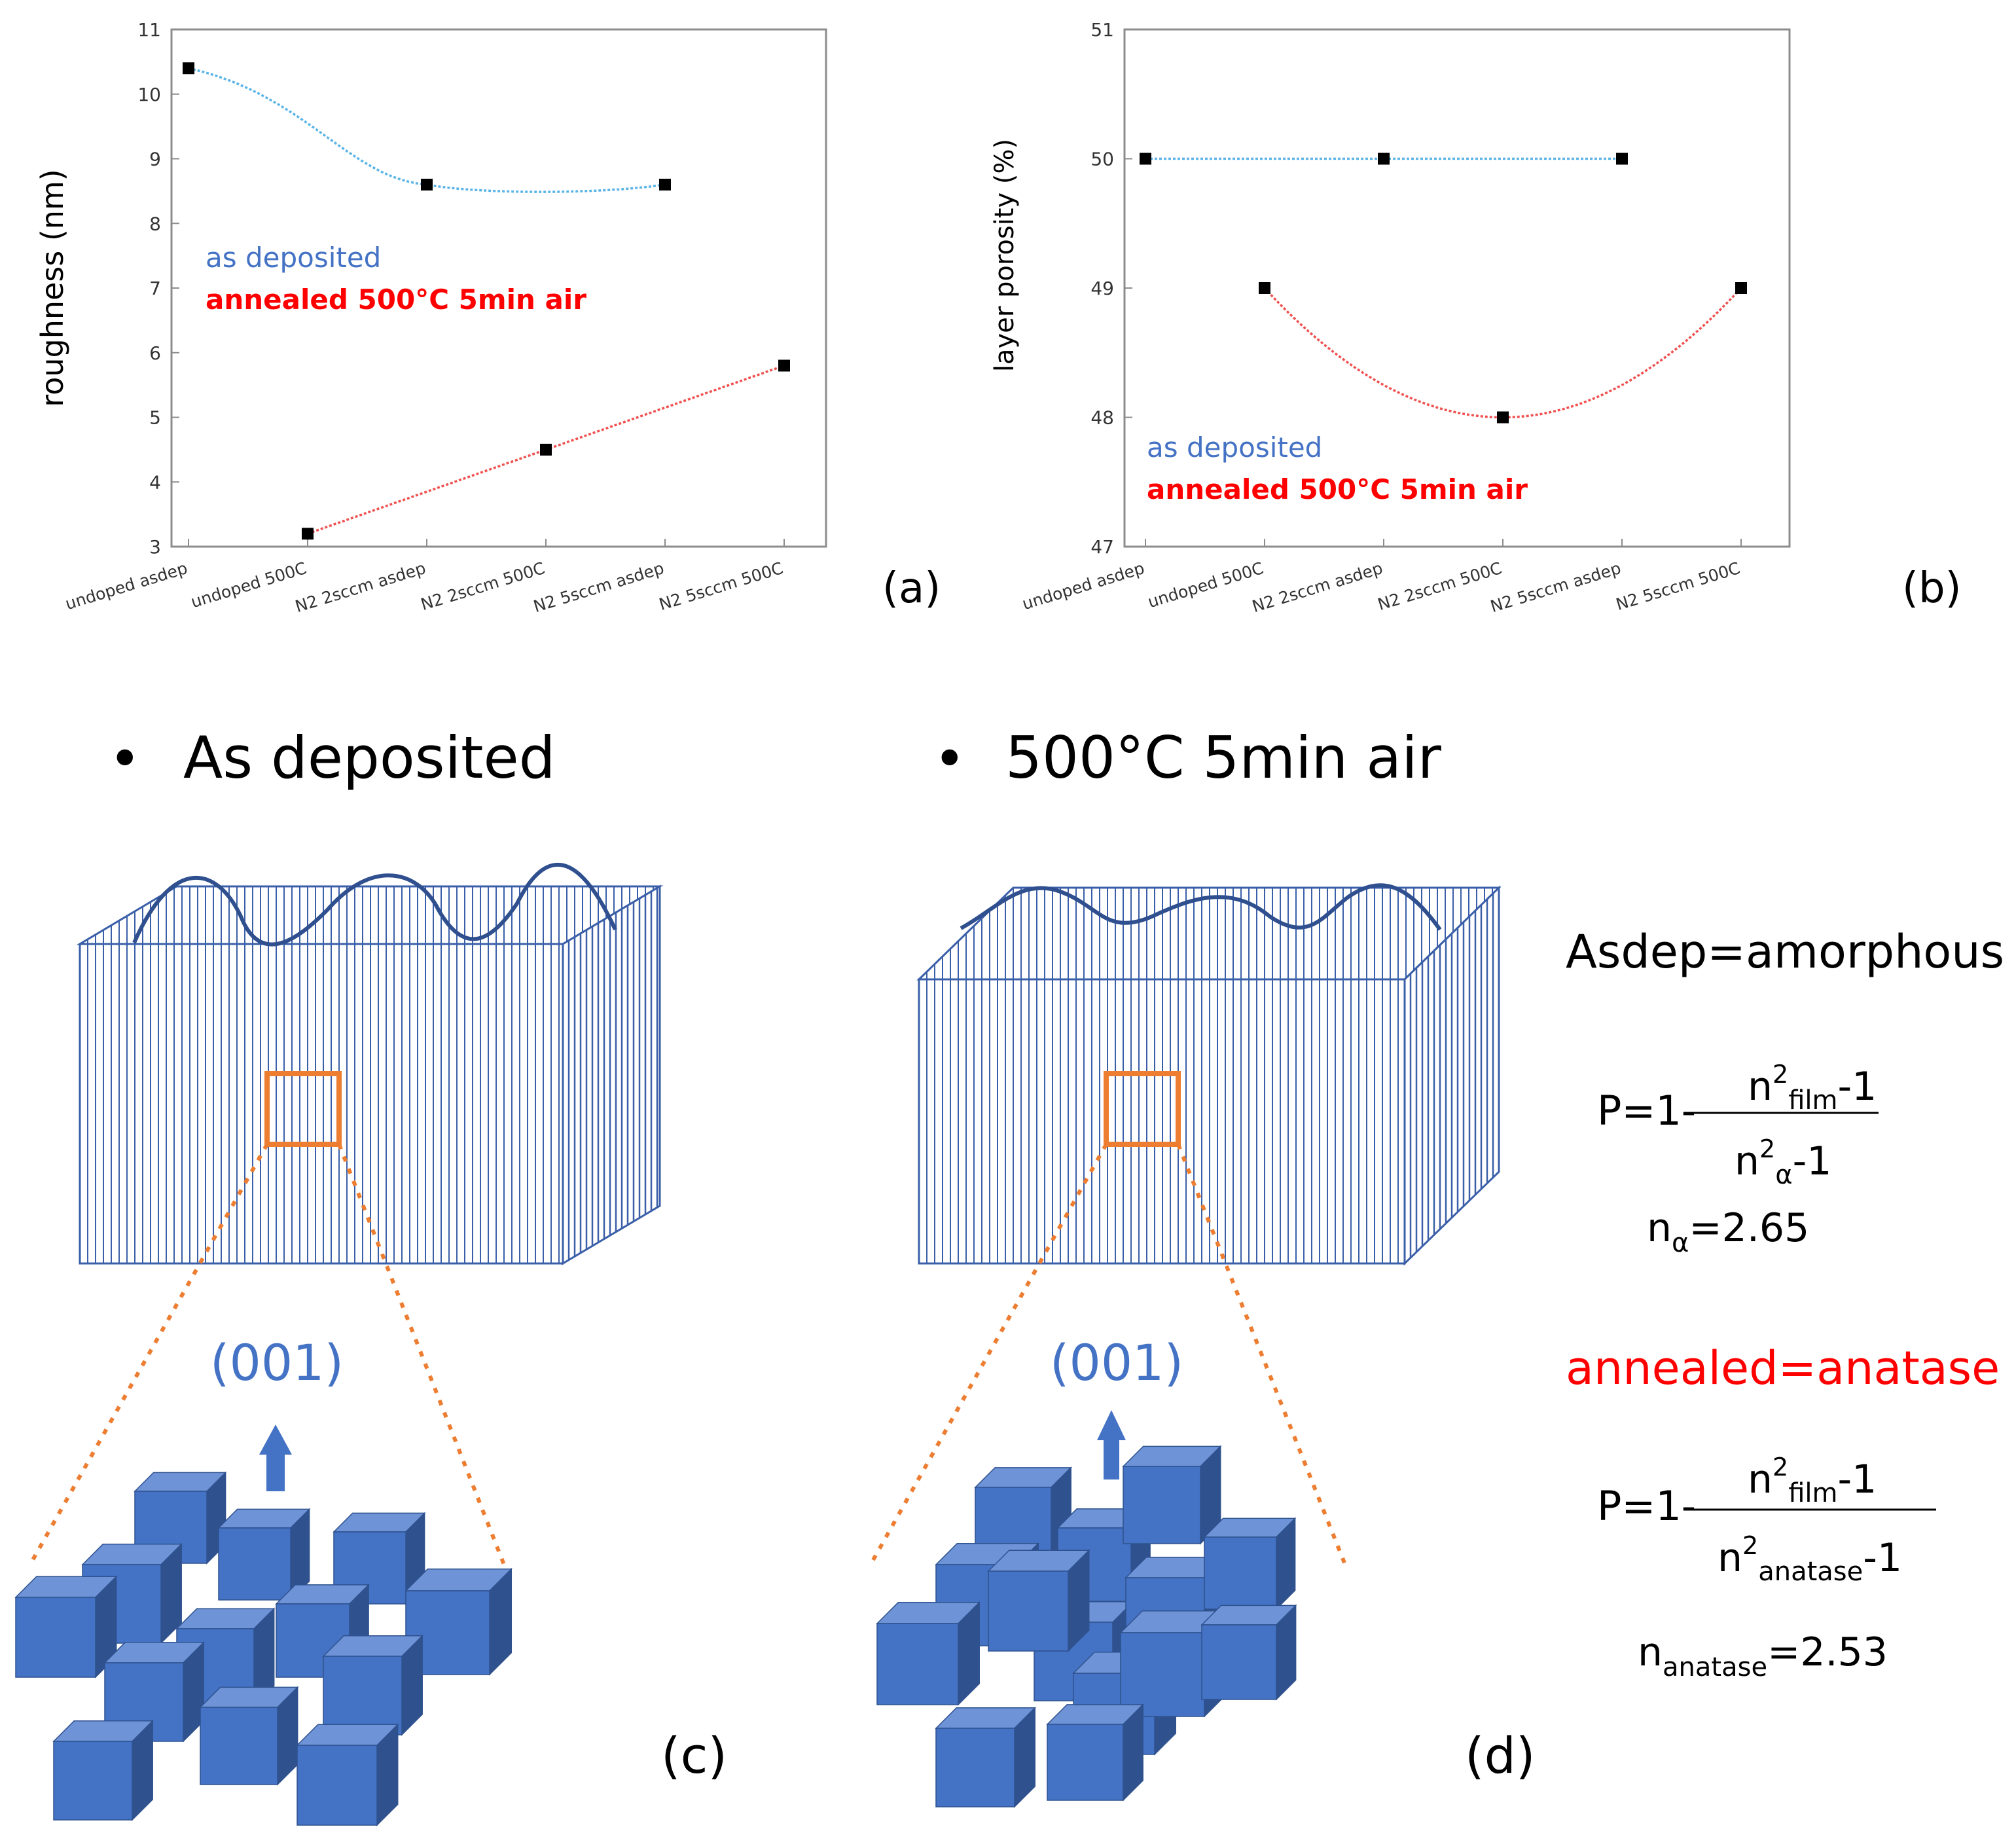 This screenshot has width=2016, height=1833. Describe the element at coordinates (1812, 1480) in the screenshot. I see `formula2-numerator: n2film-1` at that location.